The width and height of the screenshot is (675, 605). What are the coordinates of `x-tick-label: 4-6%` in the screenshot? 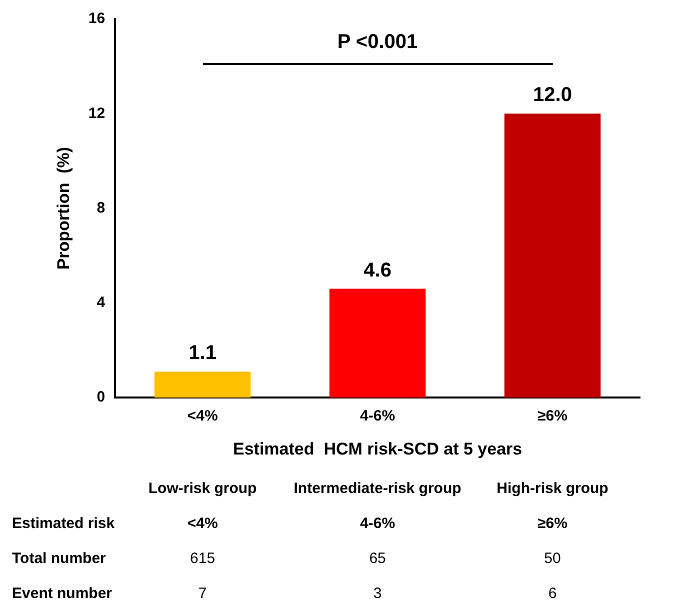 It's located at (378, 416).